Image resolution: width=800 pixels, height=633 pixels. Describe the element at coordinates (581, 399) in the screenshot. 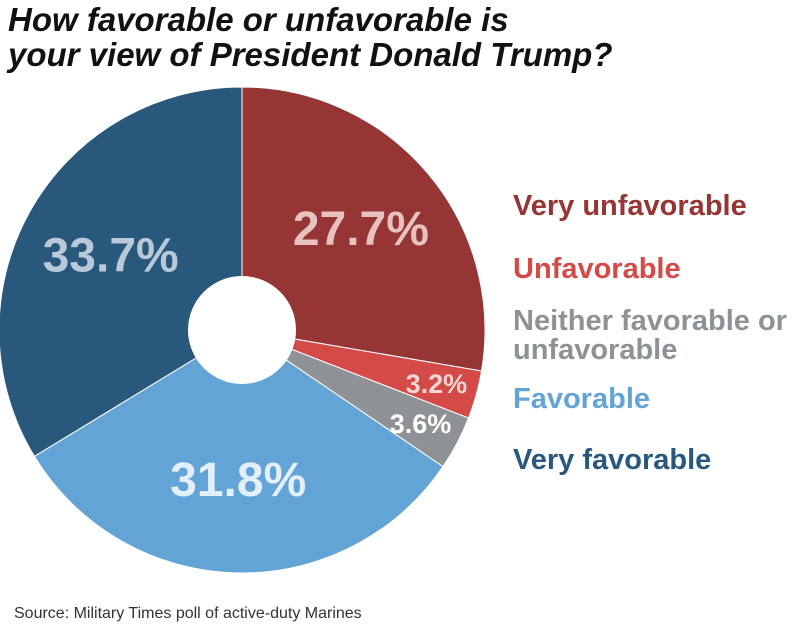

I see `legend-item-favorable: Favorable` at that location.